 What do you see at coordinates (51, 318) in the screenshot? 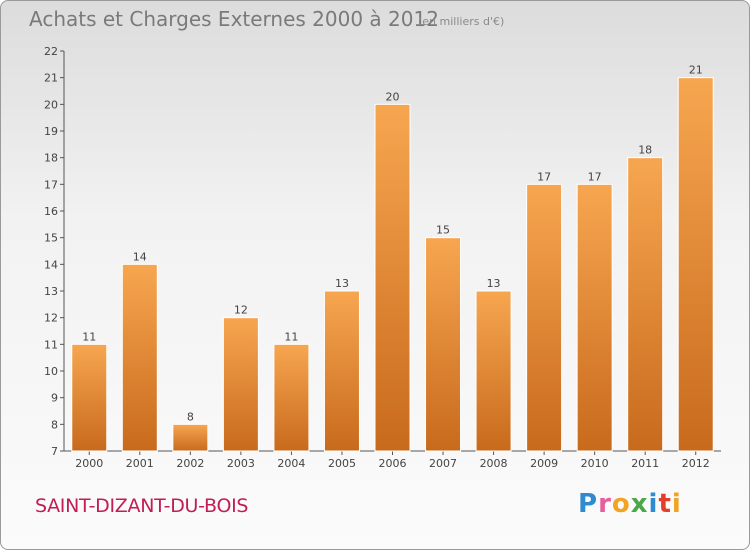
I see `y-tick-label: 12` at bounding box center [51, 318].